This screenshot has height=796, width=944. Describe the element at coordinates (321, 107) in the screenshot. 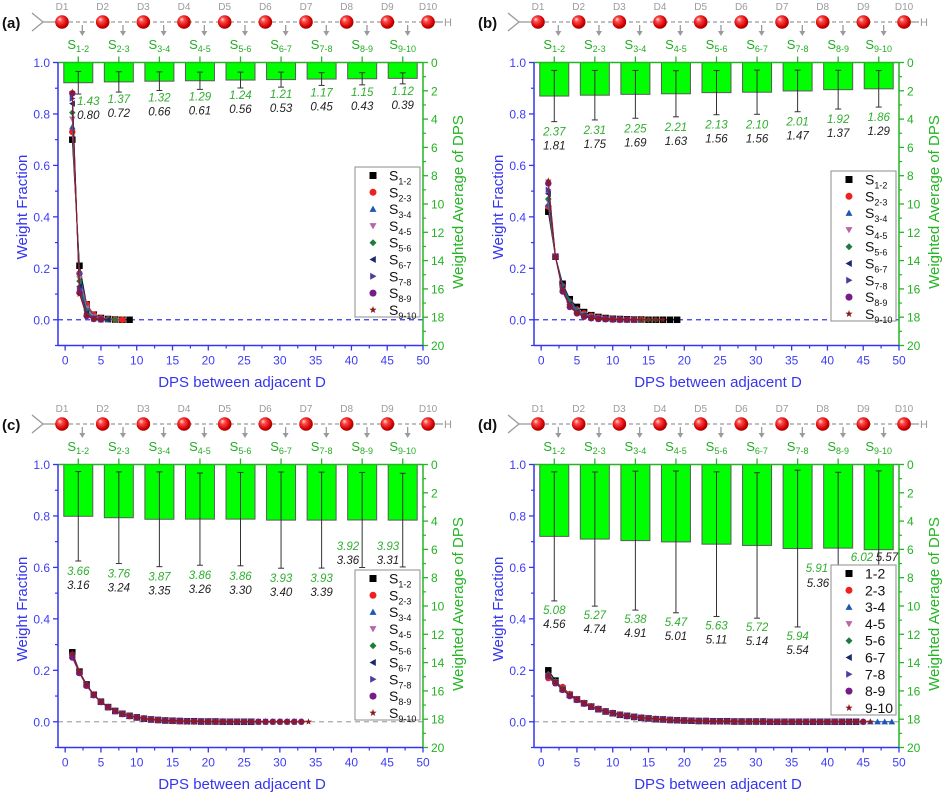

I see `sd-value-label: 0.45` at that location.